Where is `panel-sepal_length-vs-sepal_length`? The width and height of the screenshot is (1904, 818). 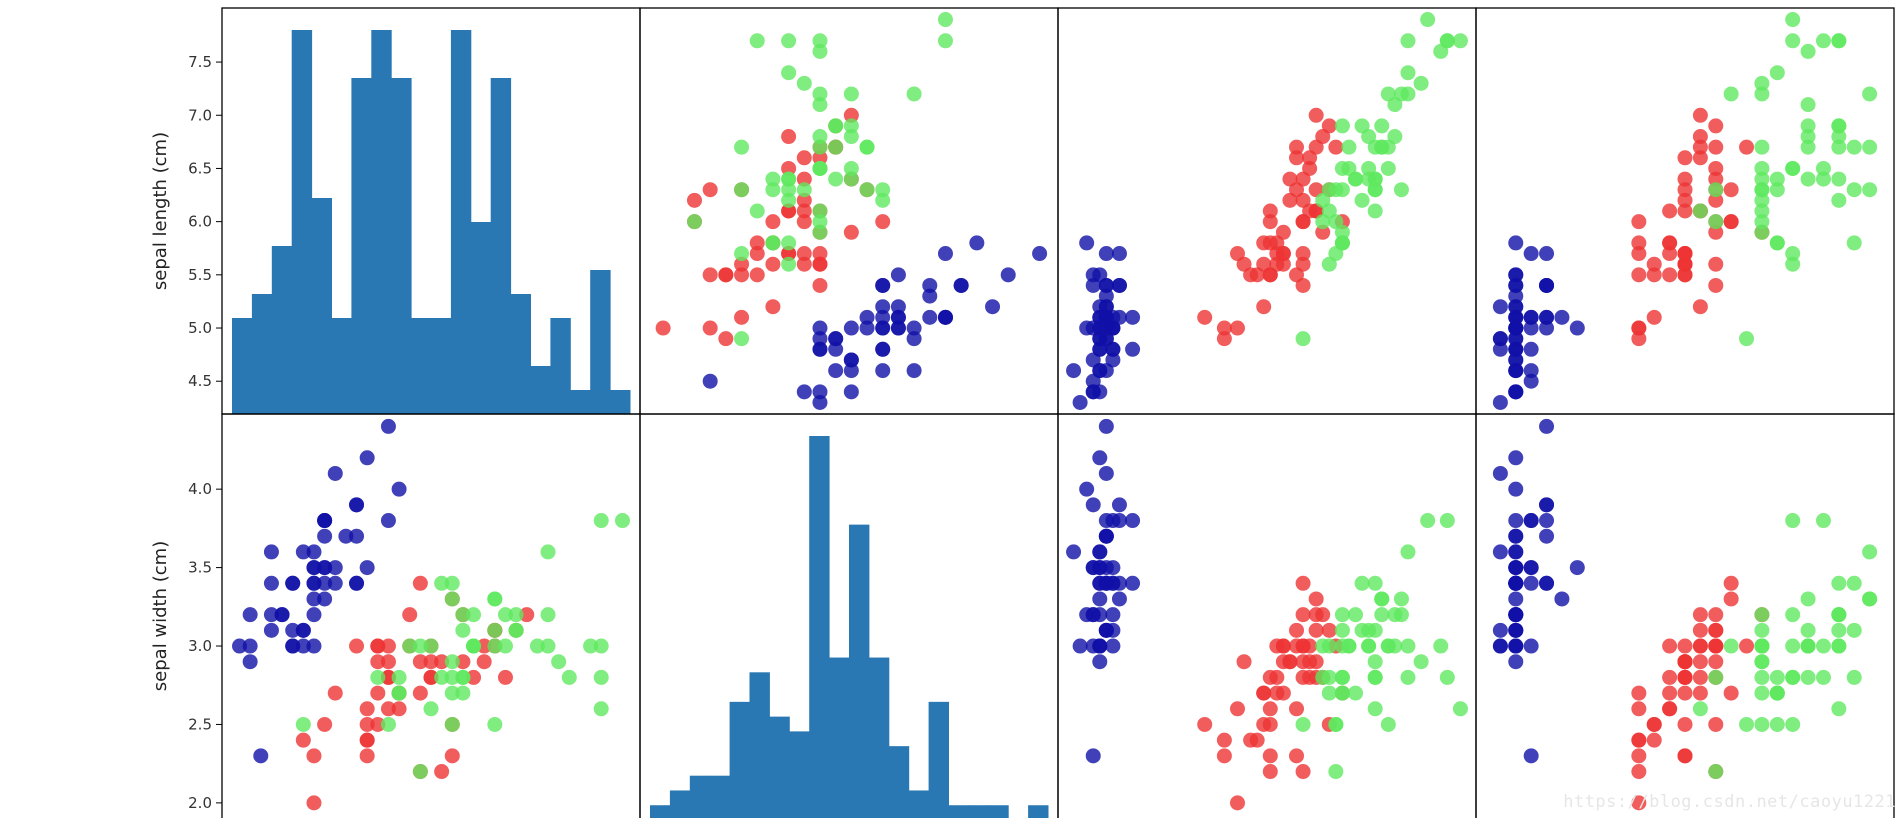
panel-sepal_length-vs-sepal_length is located at coordinates (431, 222).